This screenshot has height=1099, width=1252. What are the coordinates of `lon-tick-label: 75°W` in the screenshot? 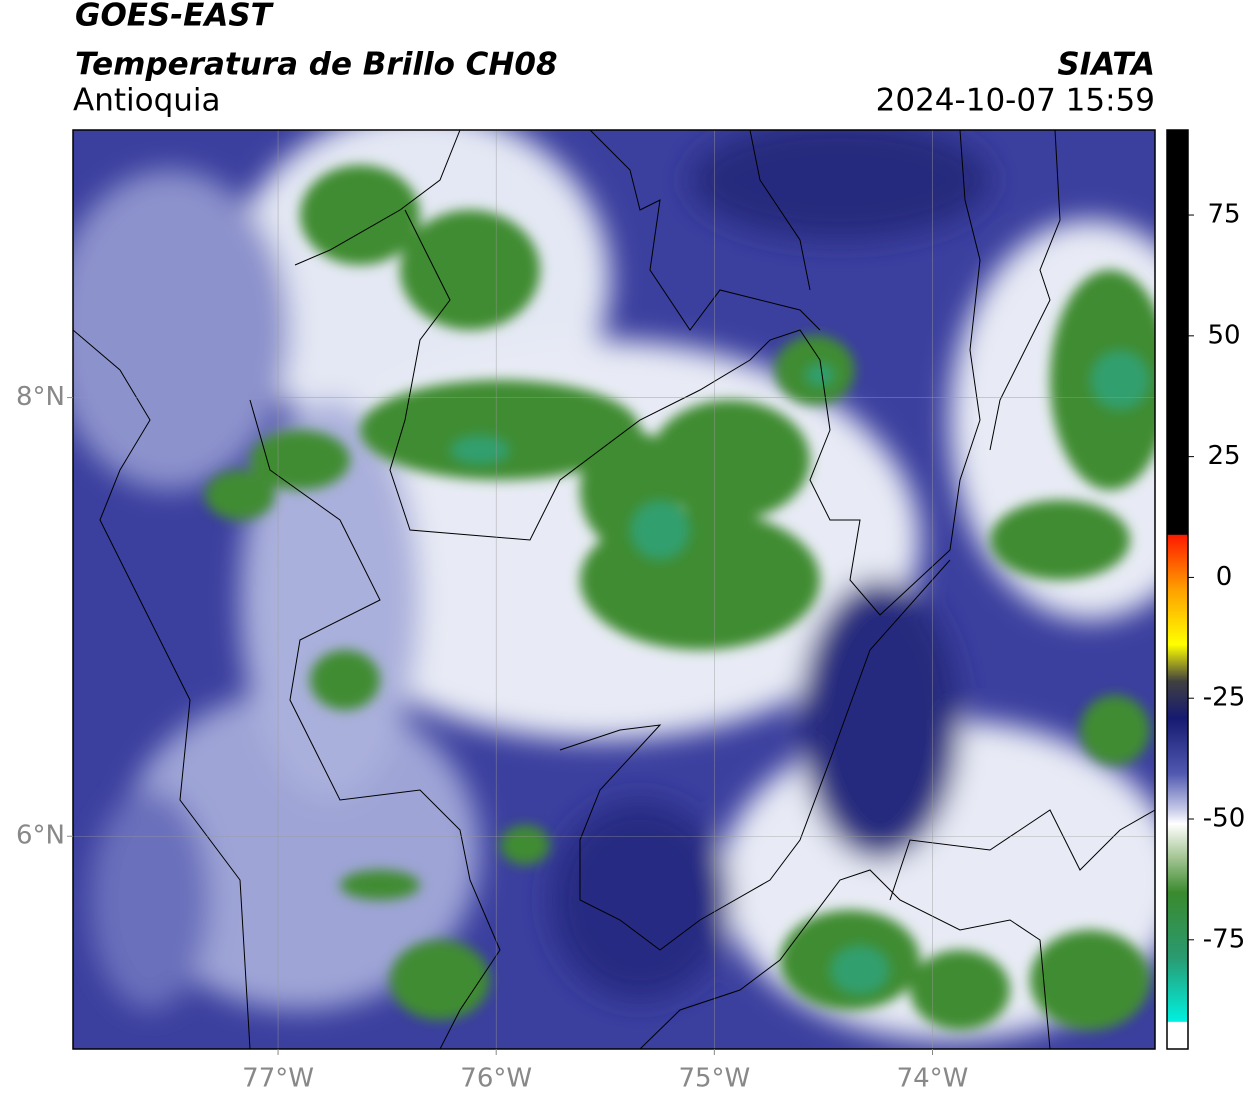 It's located at (714, 1079).